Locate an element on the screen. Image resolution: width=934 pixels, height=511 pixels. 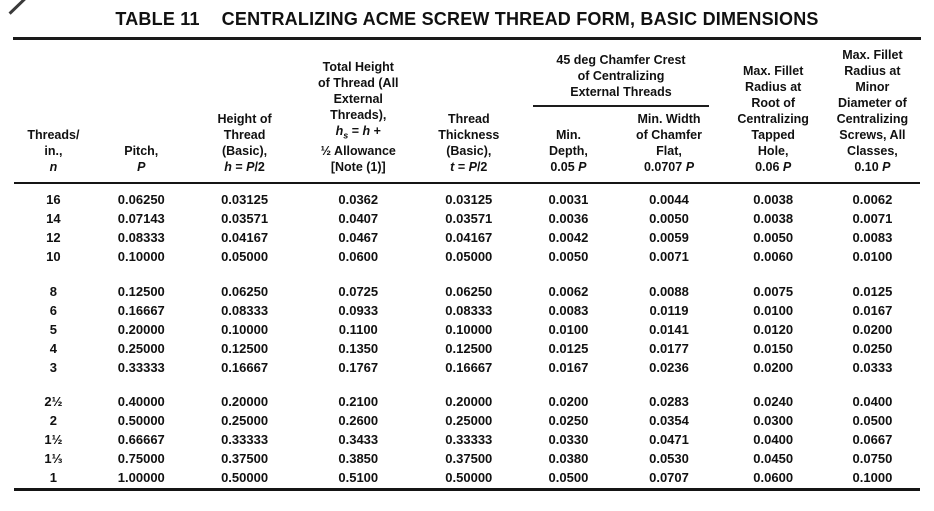
cell-height-of-thread: 0.04167 is located at coordinates (245, 237).